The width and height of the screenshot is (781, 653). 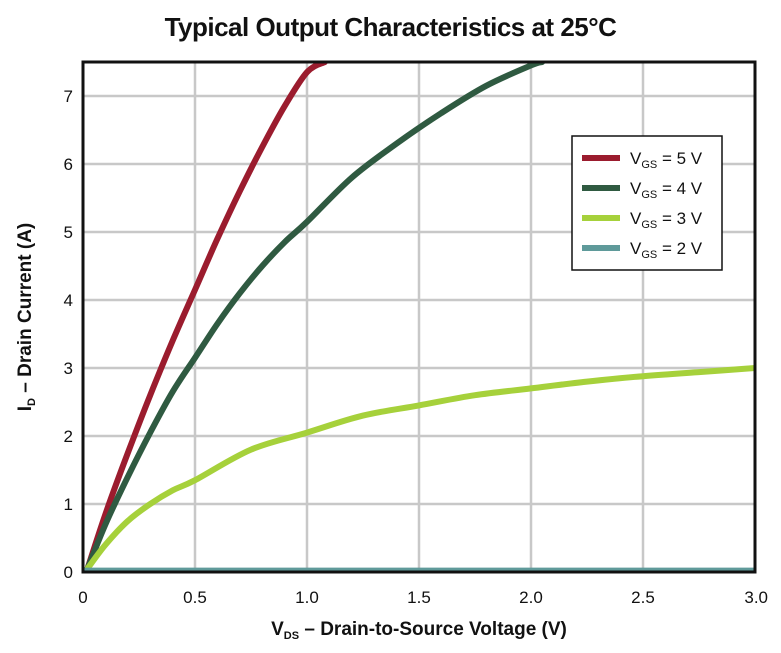 I want to click on y-tick-label: 0, so click(x=68, y=572).